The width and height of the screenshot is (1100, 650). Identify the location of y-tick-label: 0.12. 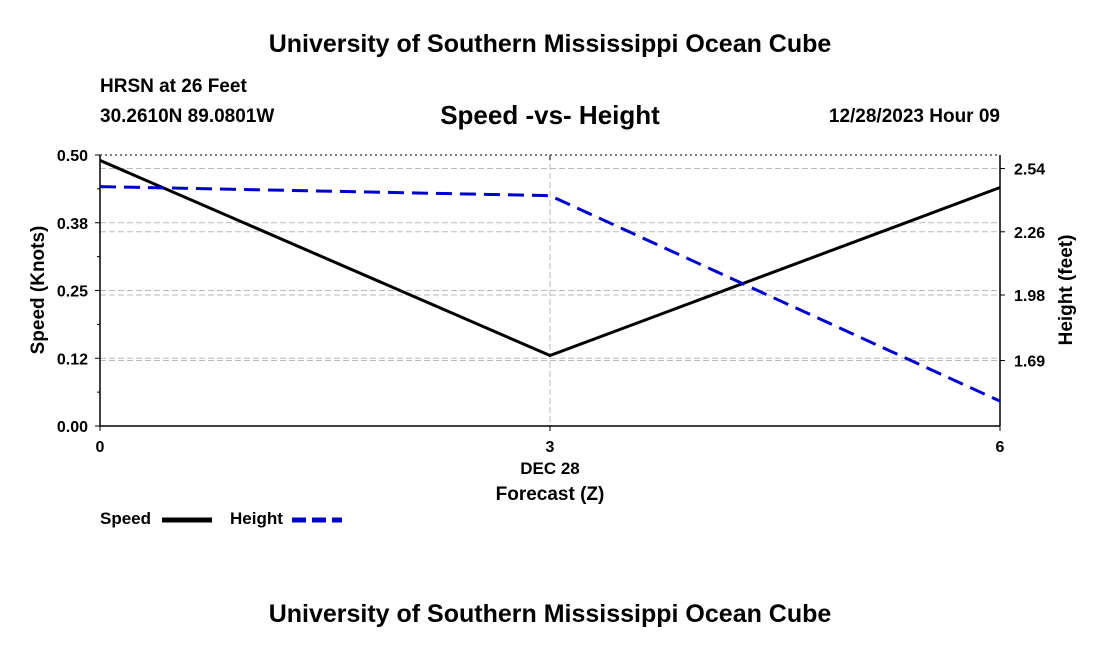
(72, 359).